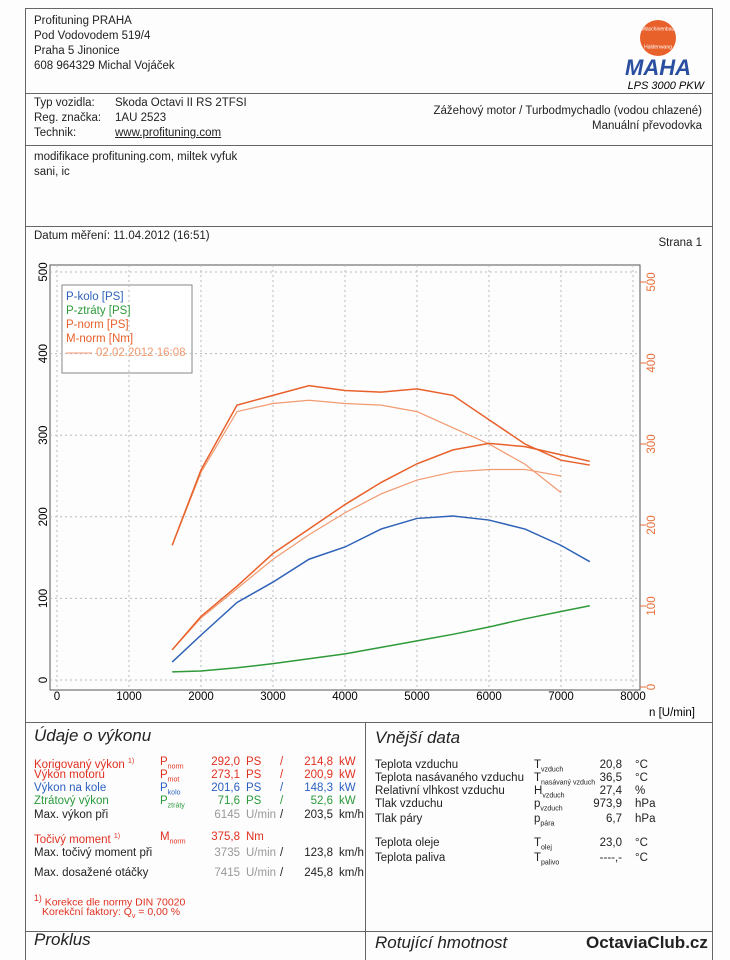  What do you see at coordinates (122, 236) in the screenshot?
I see `date: Datum měření: 11.04.2012 (16:51)` at bounding box center [122, 236].